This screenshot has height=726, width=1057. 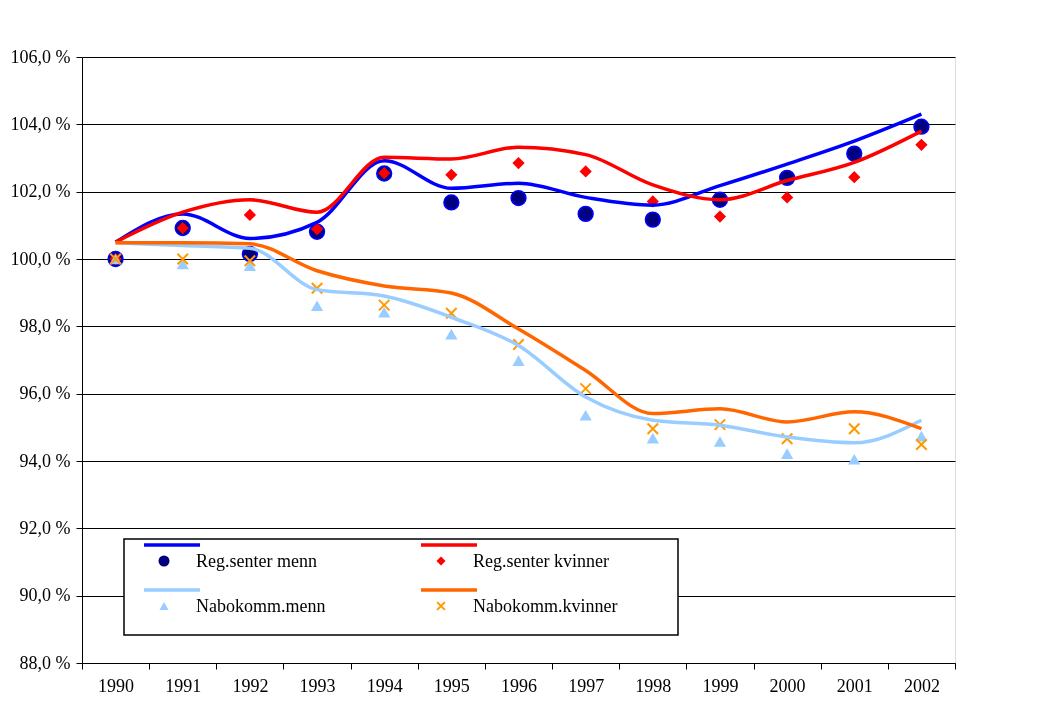 What do you see at coordinates (250, 685) in the screenshot?
I see `x-tick-label: 1992` at bounding box center [250, 685].